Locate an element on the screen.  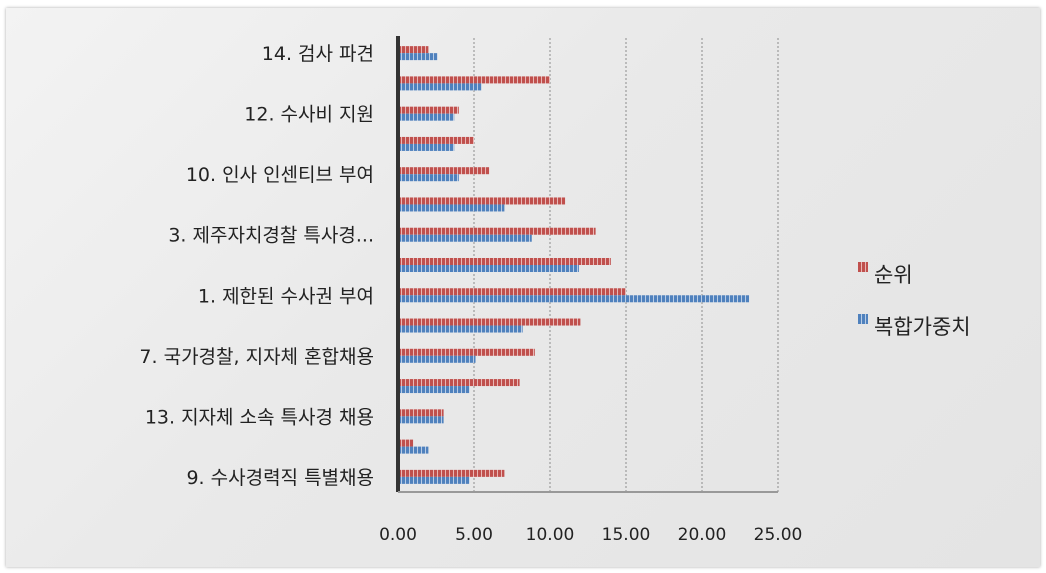
x-tick-label: 20.00 is located at coordinates (702, 535).